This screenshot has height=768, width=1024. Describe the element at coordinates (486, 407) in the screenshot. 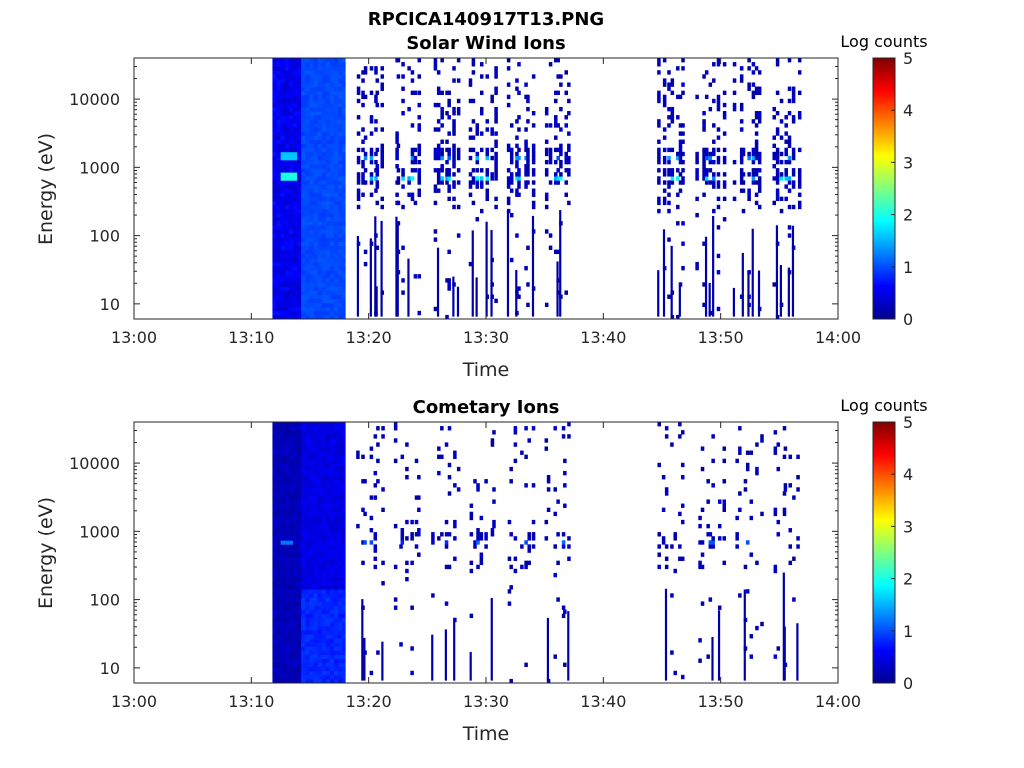

I see `panel-title: Cometary Ions` at that location.